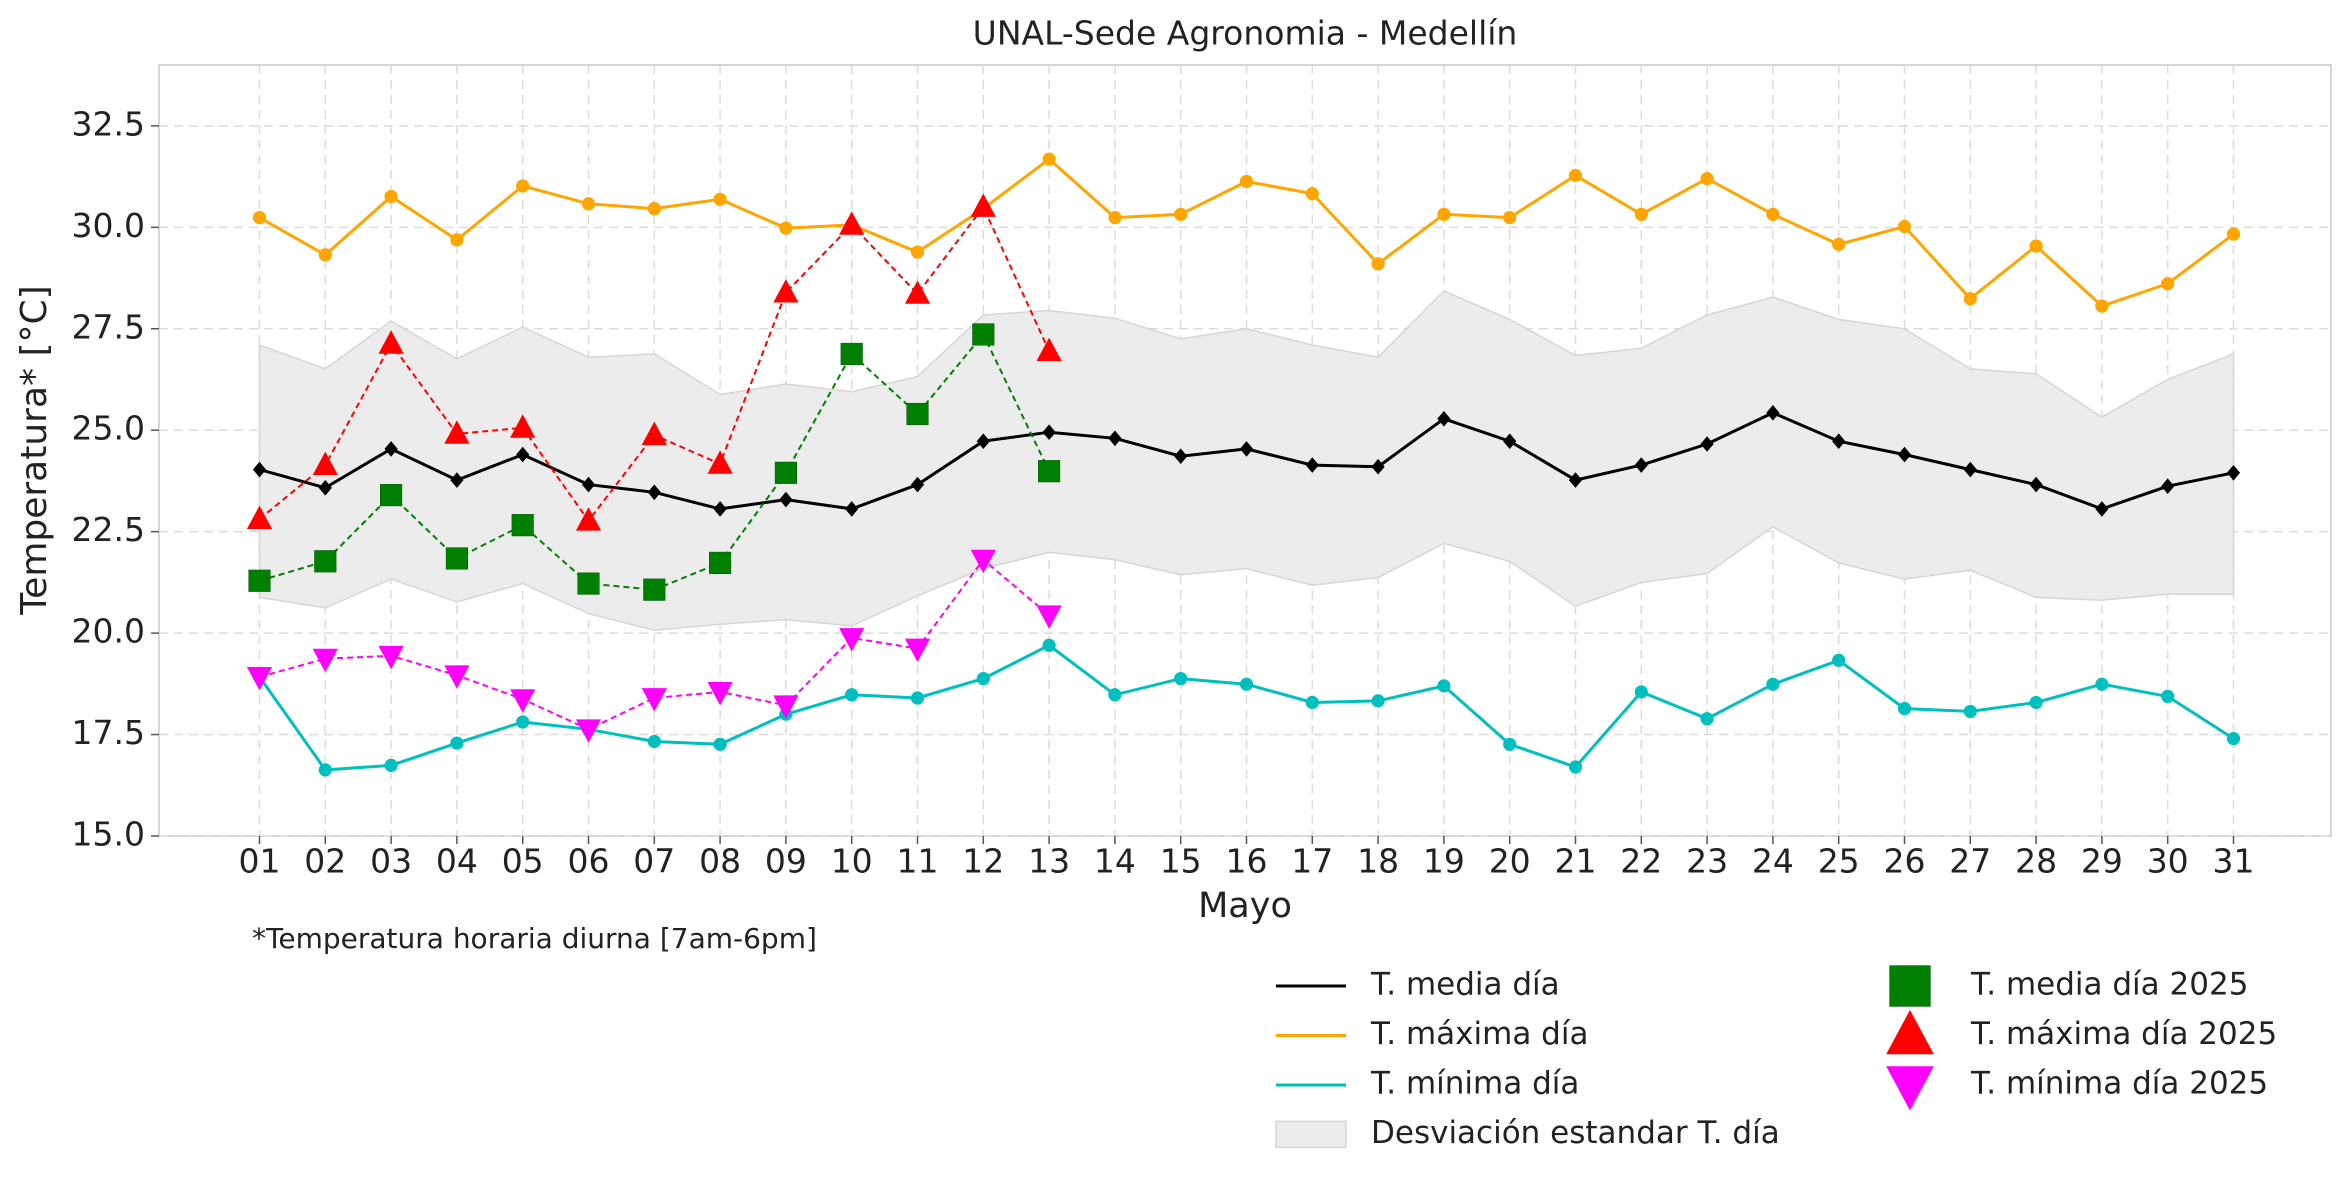 The image size is (2349, 1185). What do you see at coordinates (1839, 861) in the screenshot?
I see `x-tick-label: 25` at bounding box center [1839, 861].